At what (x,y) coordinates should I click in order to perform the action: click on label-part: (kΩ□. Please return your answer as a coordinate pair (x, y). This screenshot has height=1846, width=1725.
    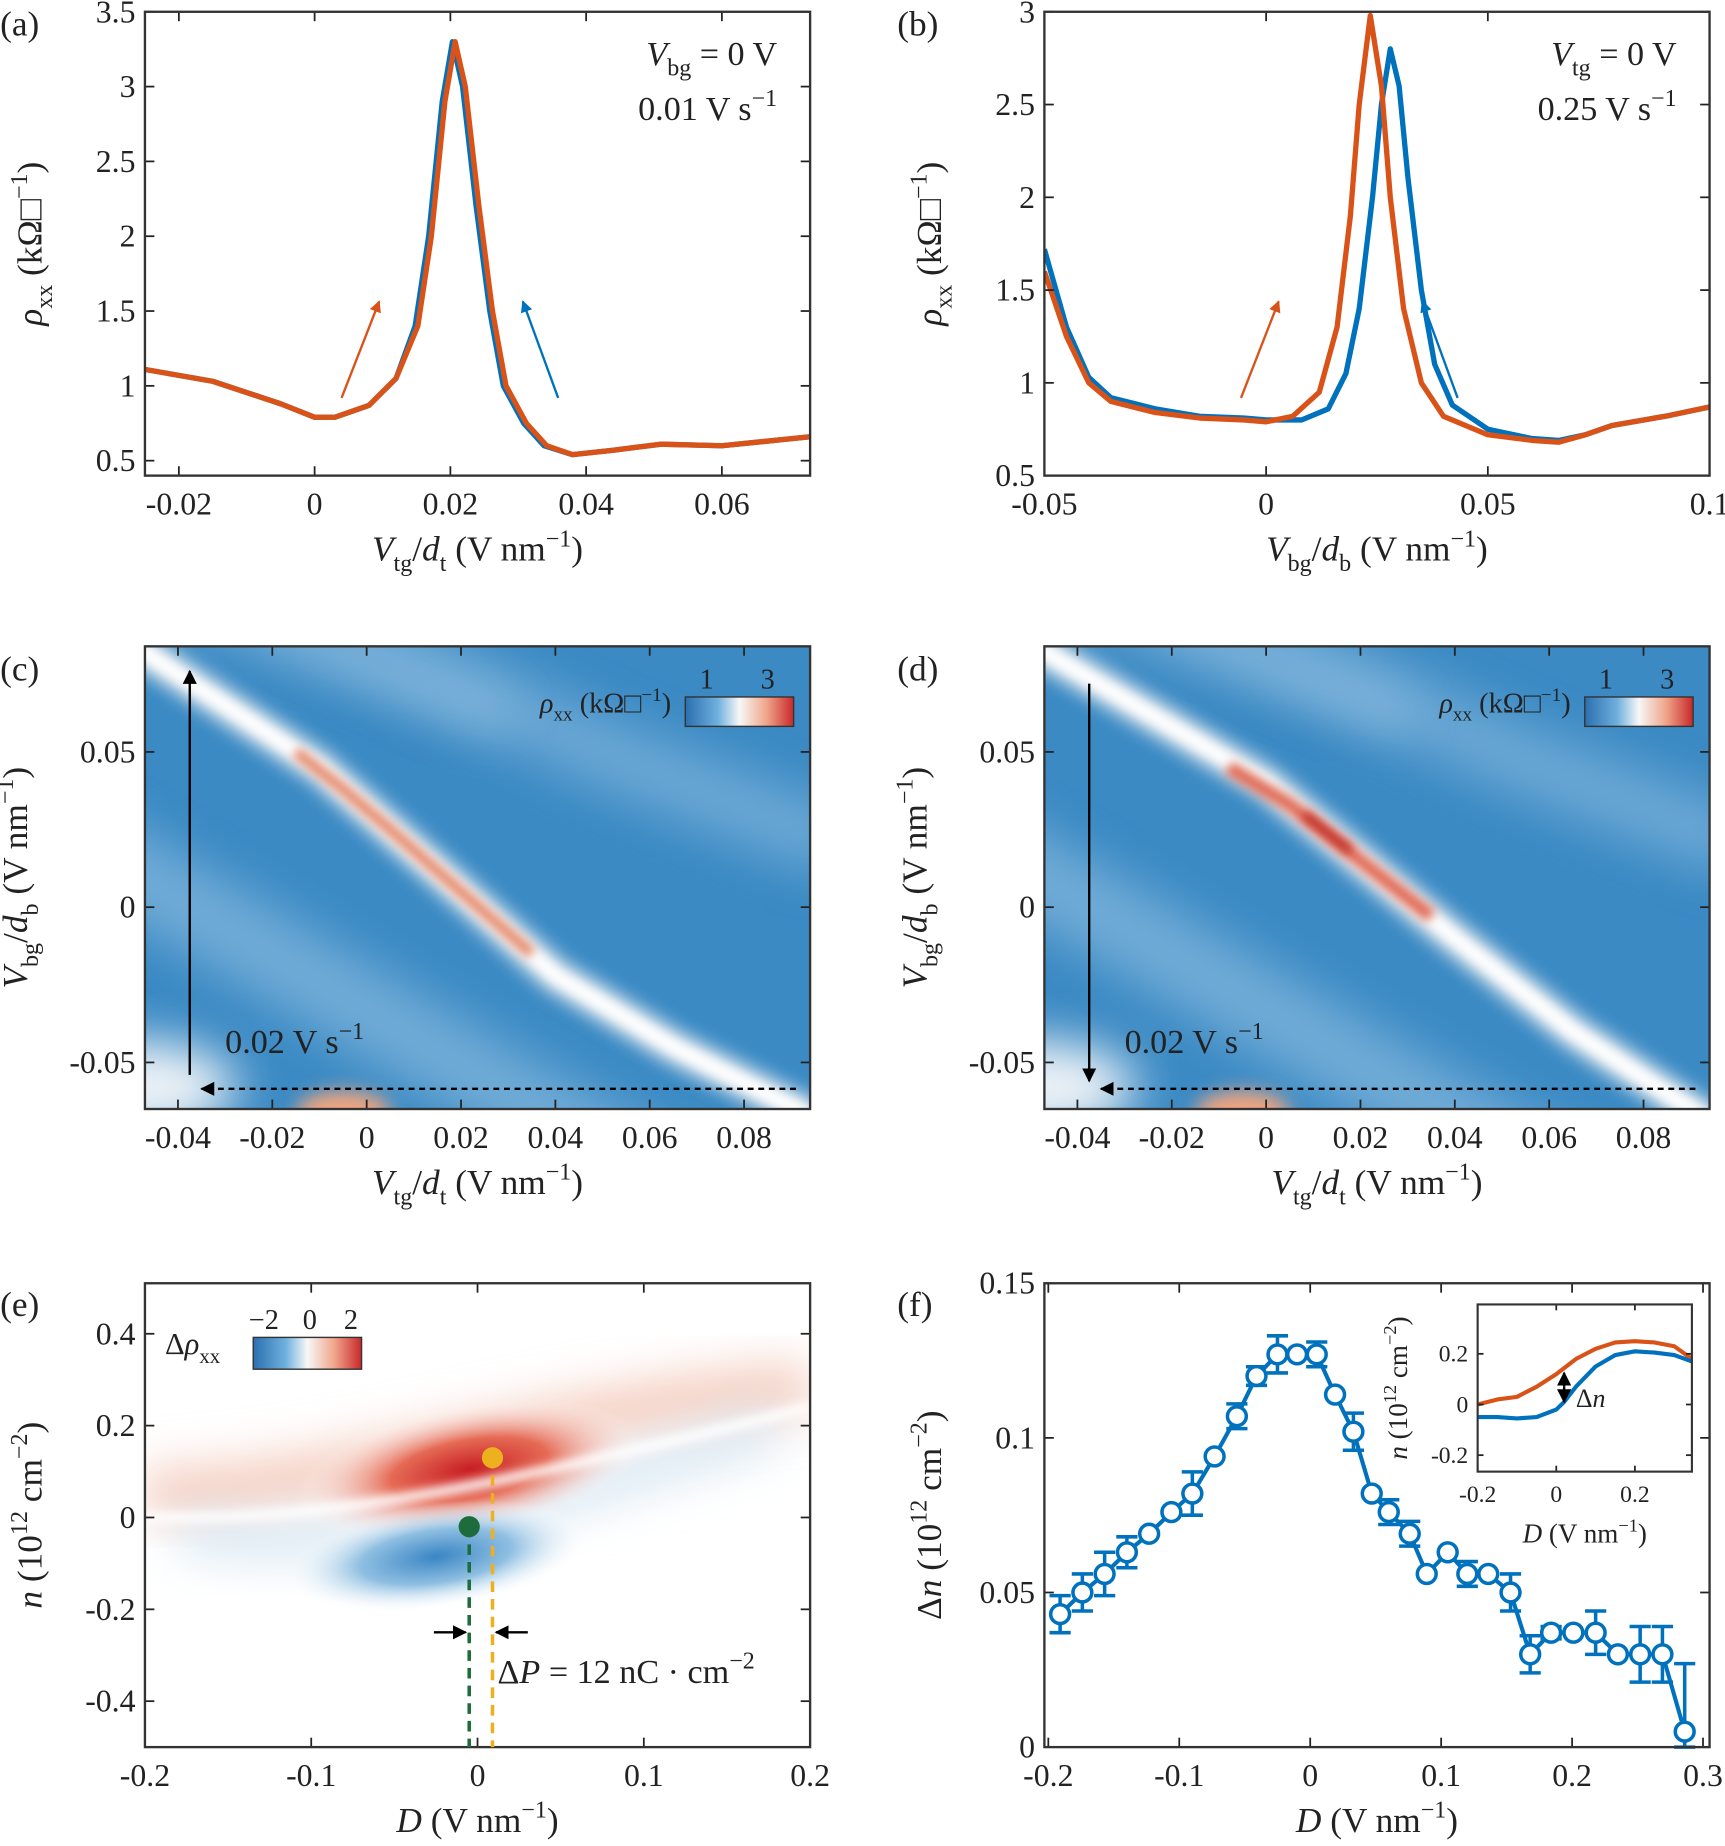
    Looking at the image, I should click on (607, 703).